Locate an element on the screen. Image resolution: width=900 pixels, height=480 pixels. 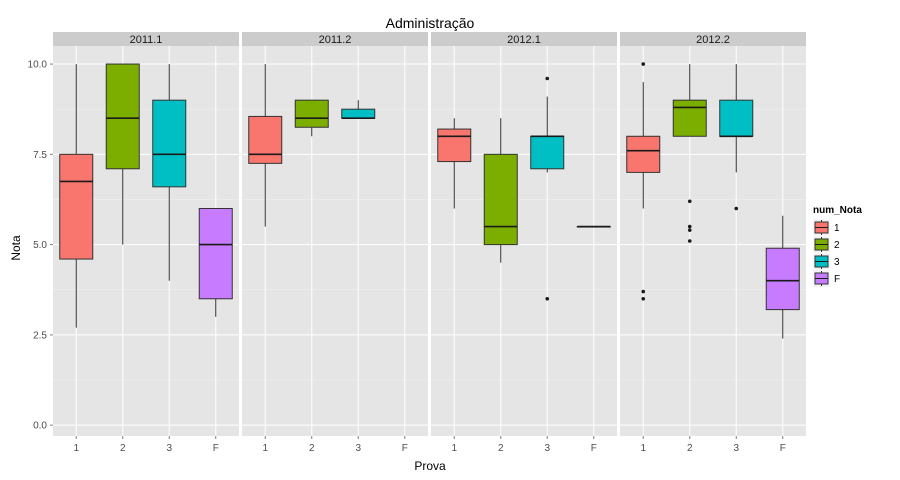
y-axis: 0.0 2.5 5.0 7.5 10.0 is located at coordinates (40, 246).